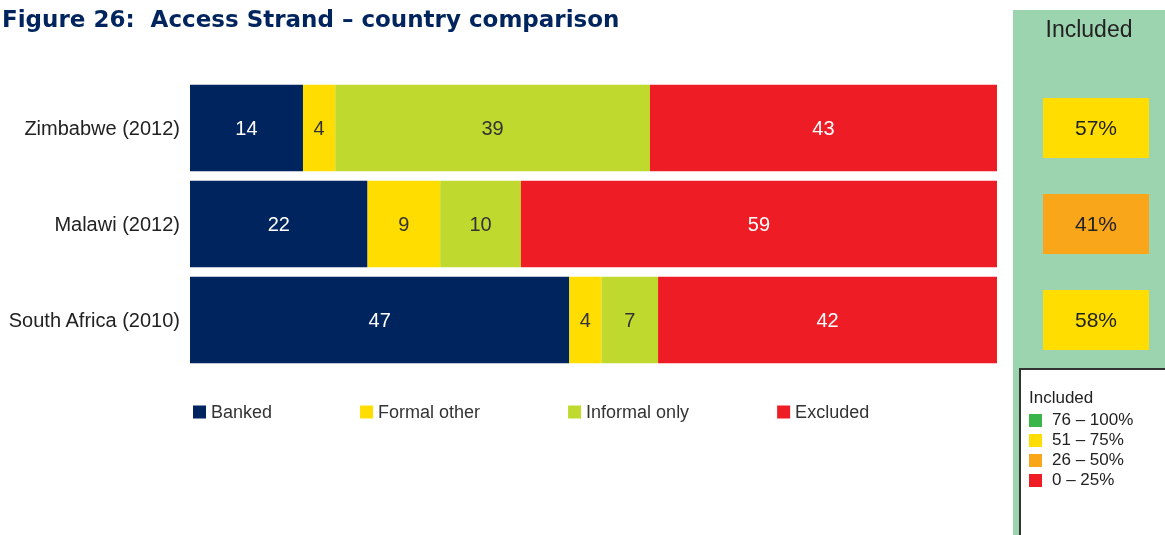 This screenshot has width=1165, height=535. Describe the element at coordinates (832, 412) in the screenshot. I see `legend-label: Excluded` at that location.